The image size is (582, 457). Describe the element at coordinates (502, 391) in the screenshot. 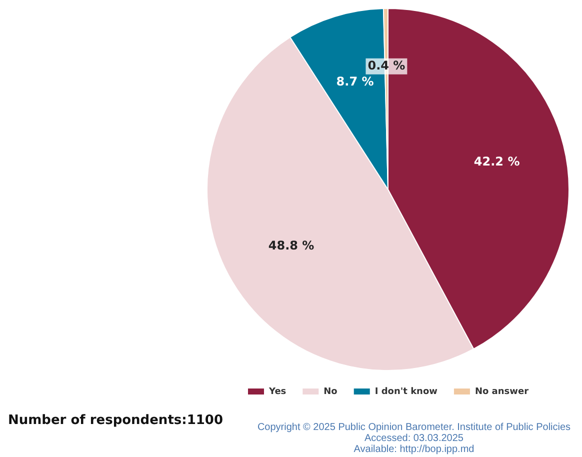

I see `legend-label: No answer` at that location.